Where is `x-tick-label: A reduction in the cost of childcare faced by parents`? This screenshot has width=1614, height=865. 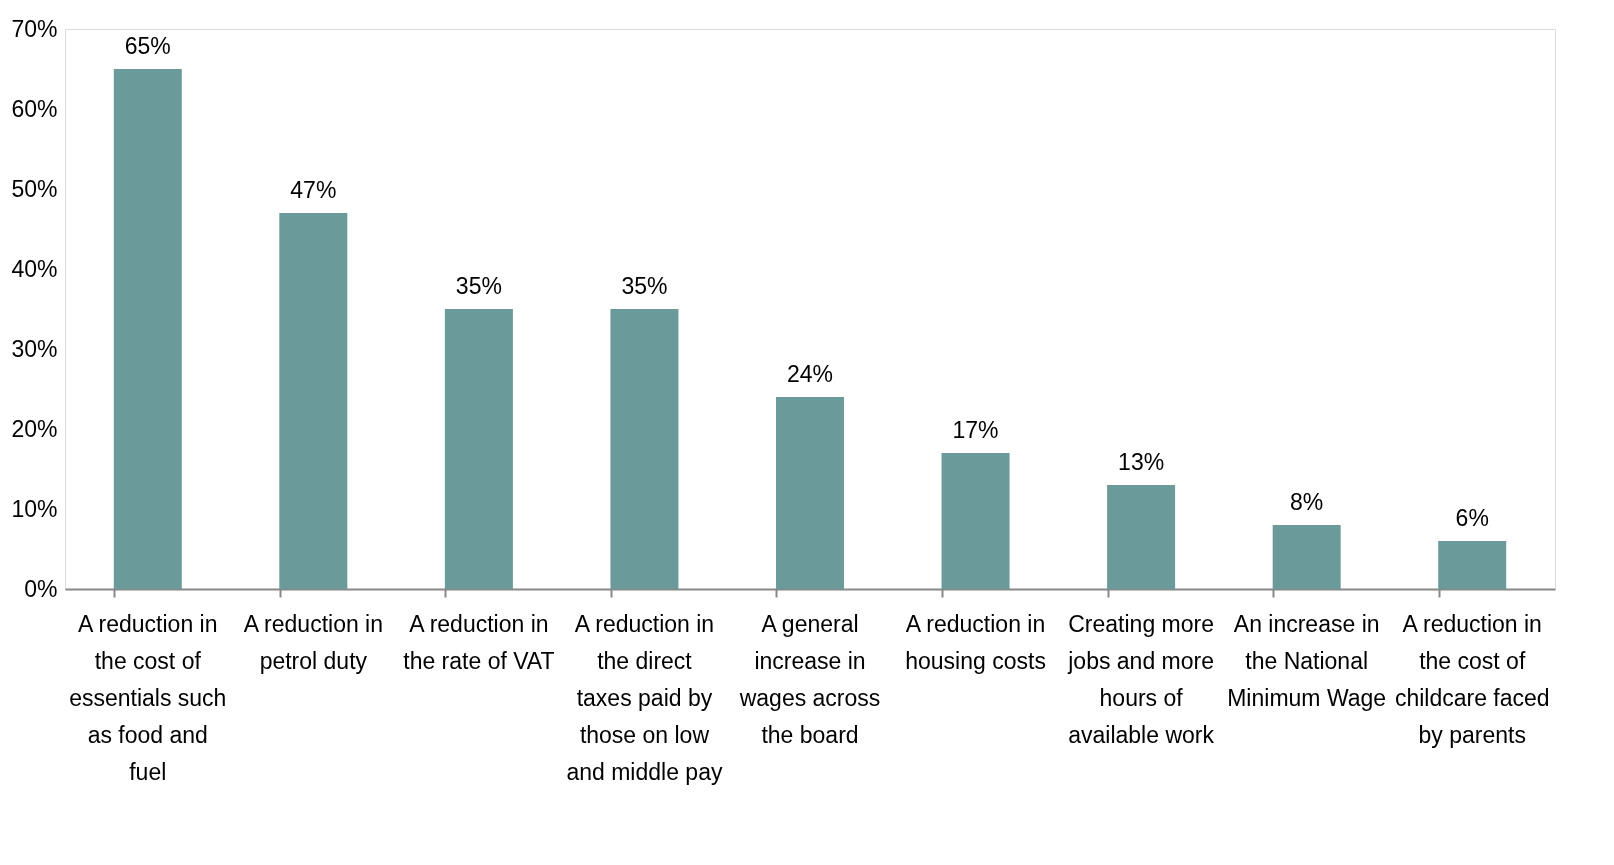 x-tick-label: A reduction in the cost of childcare faced by parents is located at coordinates (1472, 679).